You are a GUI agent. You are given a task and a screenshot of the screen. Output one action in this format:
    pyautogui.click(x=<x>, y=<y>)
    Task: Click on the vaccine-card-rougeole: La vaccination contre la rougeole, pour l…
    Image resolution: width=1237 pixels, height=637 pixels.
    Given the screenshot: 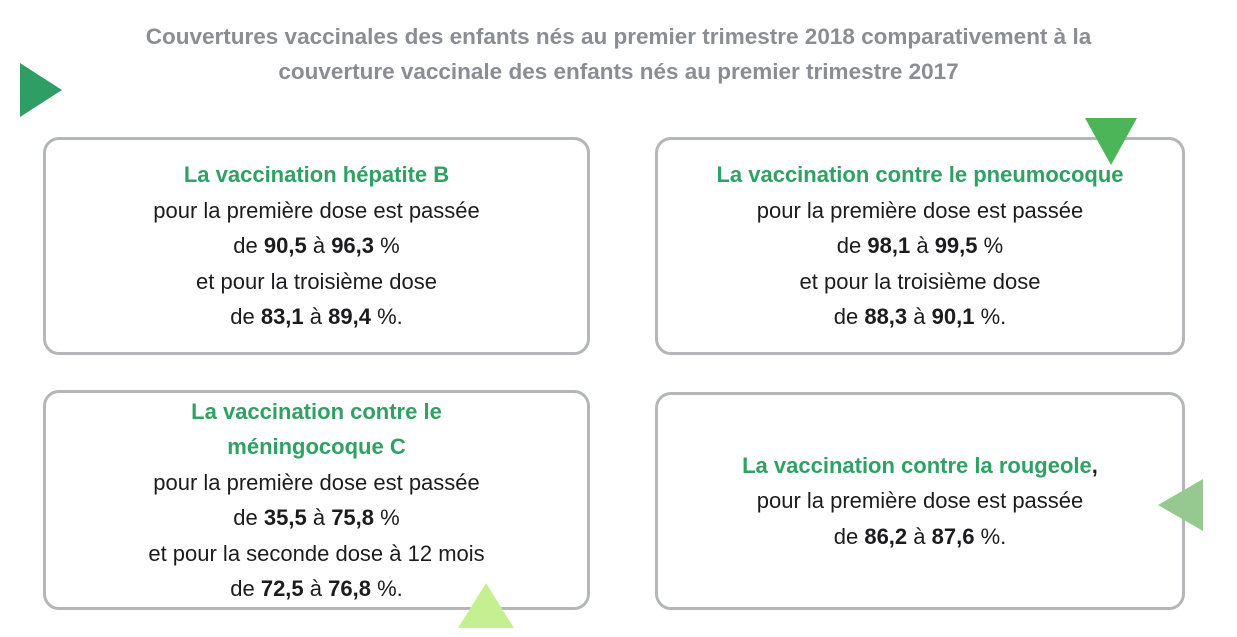 What is the action you would take?
    pyautogui.click(x=920, y=501)
    